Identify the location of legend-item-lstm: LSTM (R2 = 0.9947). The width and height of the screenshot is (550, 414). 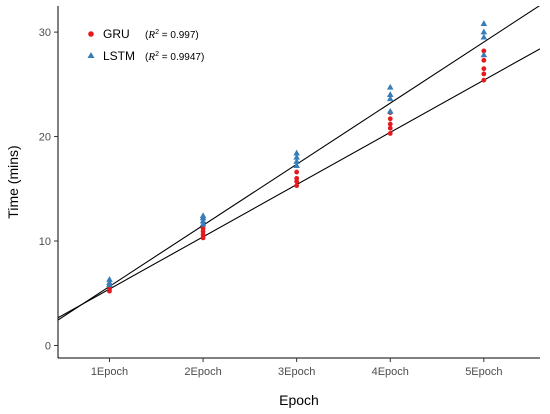
(145, 56).